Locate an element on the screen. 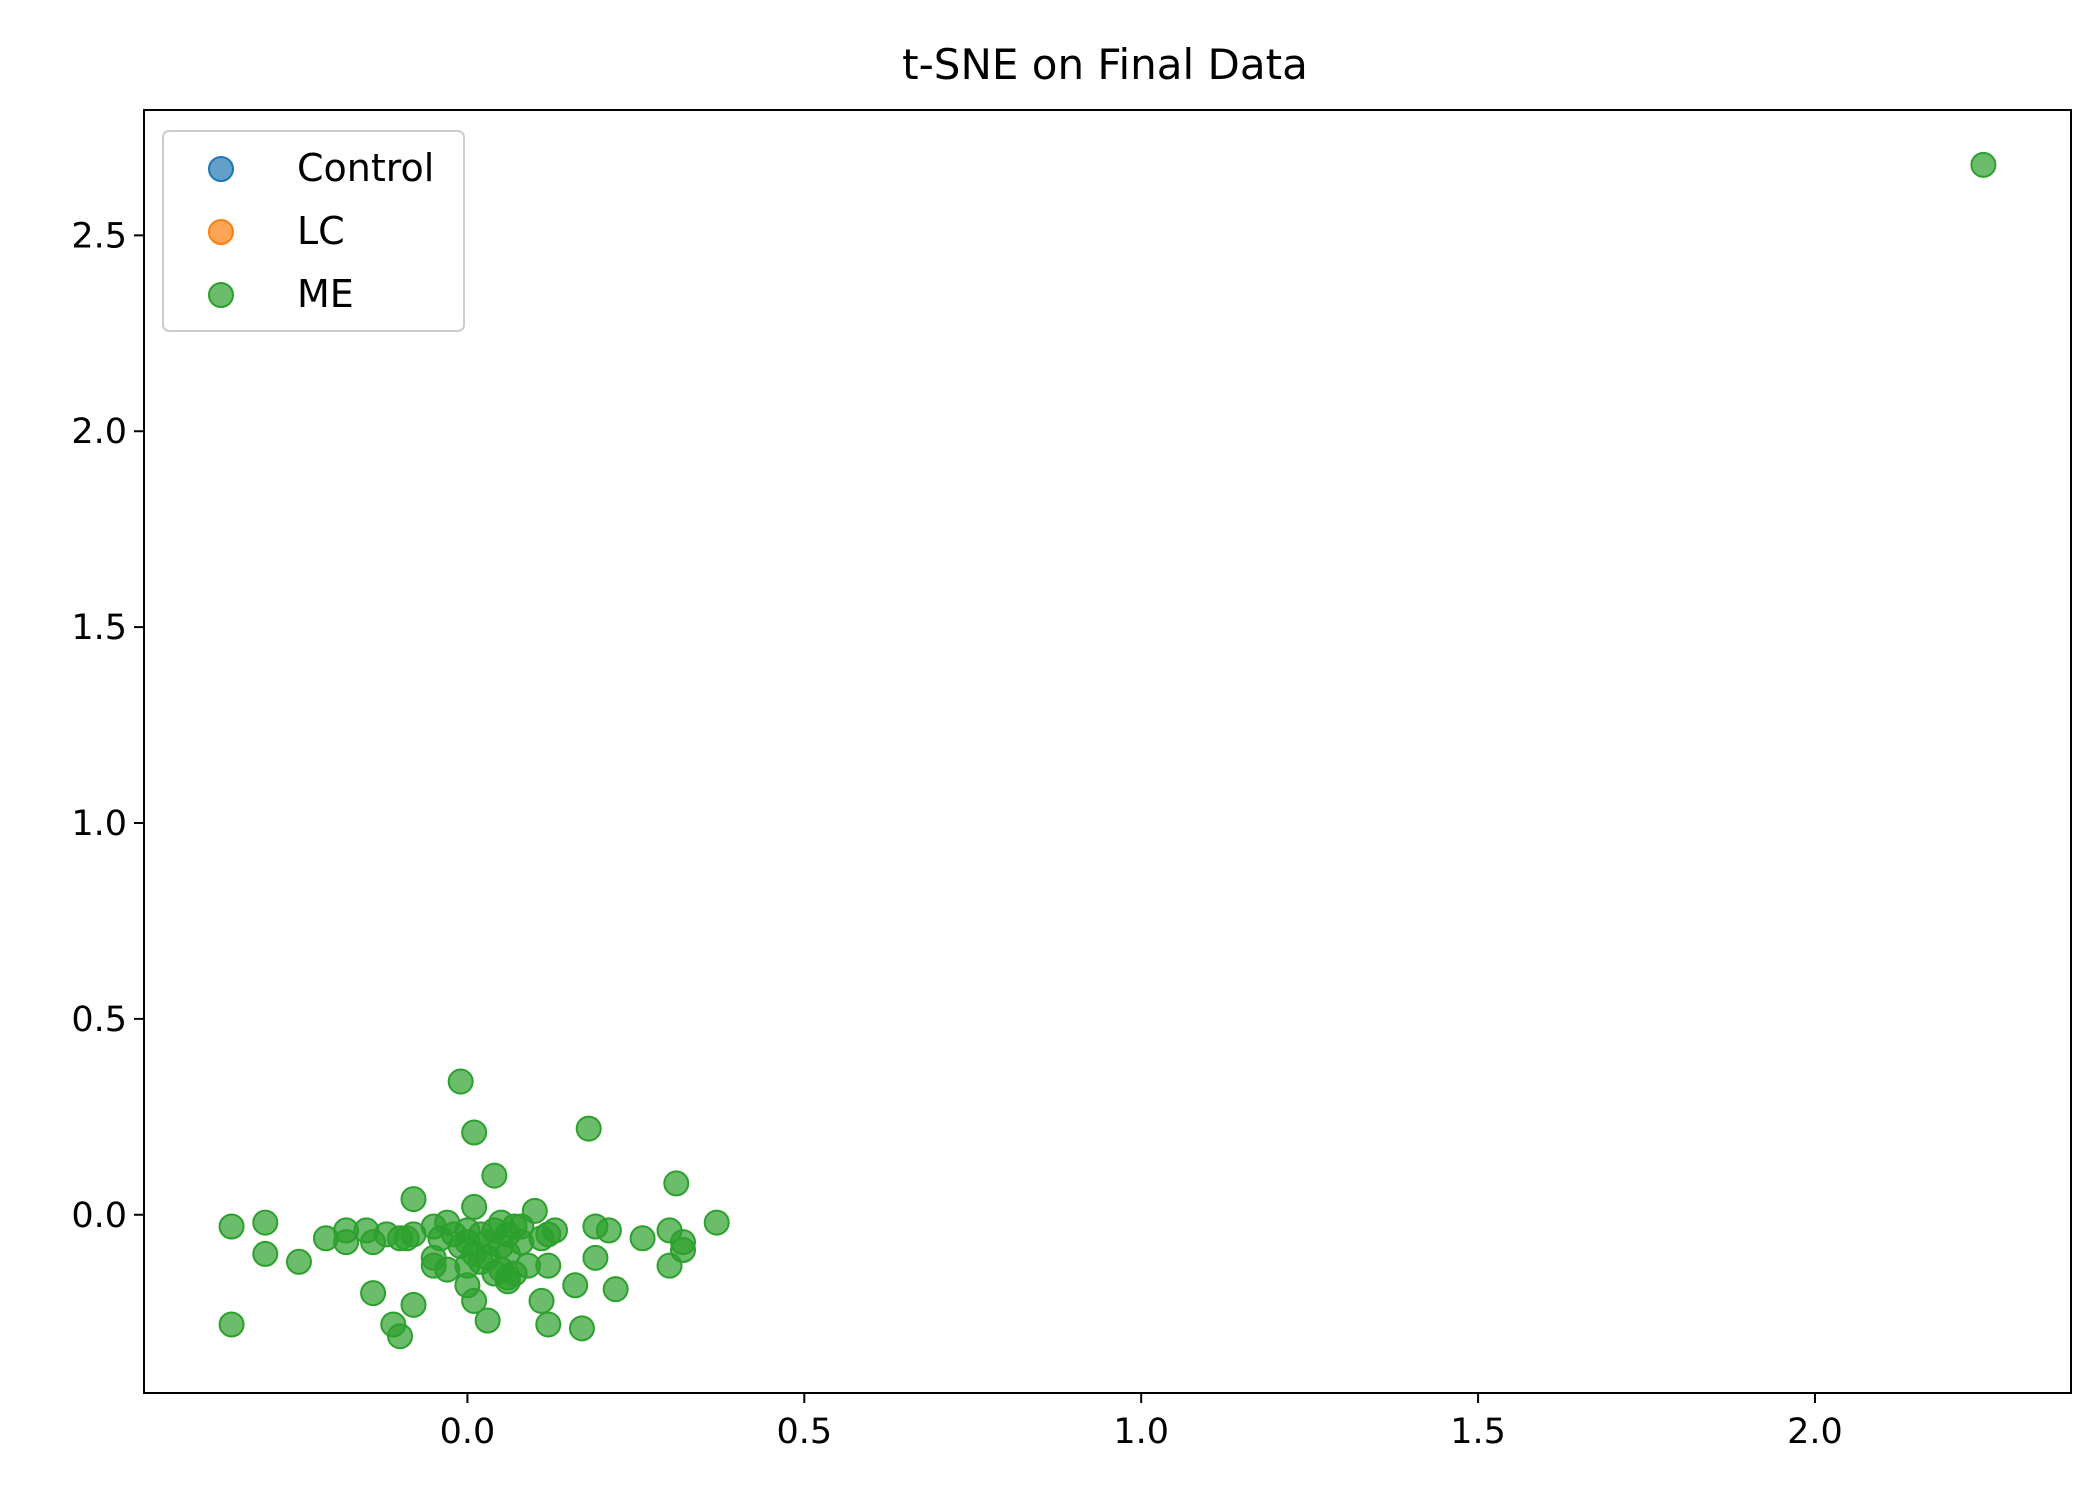  x-tick-label: 1.5 is located at coordinates (1478, 1432).